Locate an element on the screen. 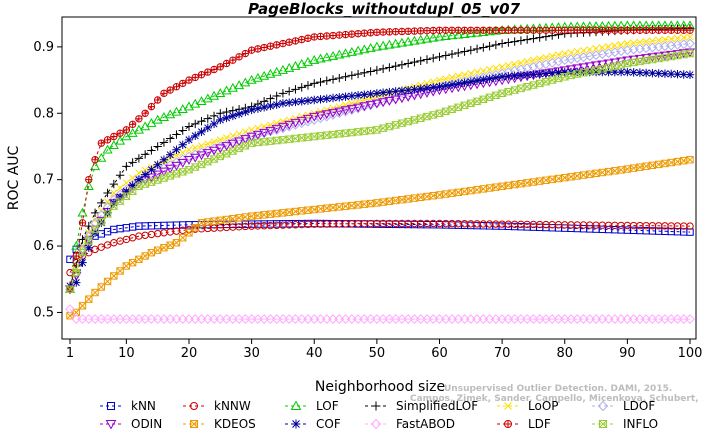  y-tick-label: 0.8 is located at coordinates (43, 113).